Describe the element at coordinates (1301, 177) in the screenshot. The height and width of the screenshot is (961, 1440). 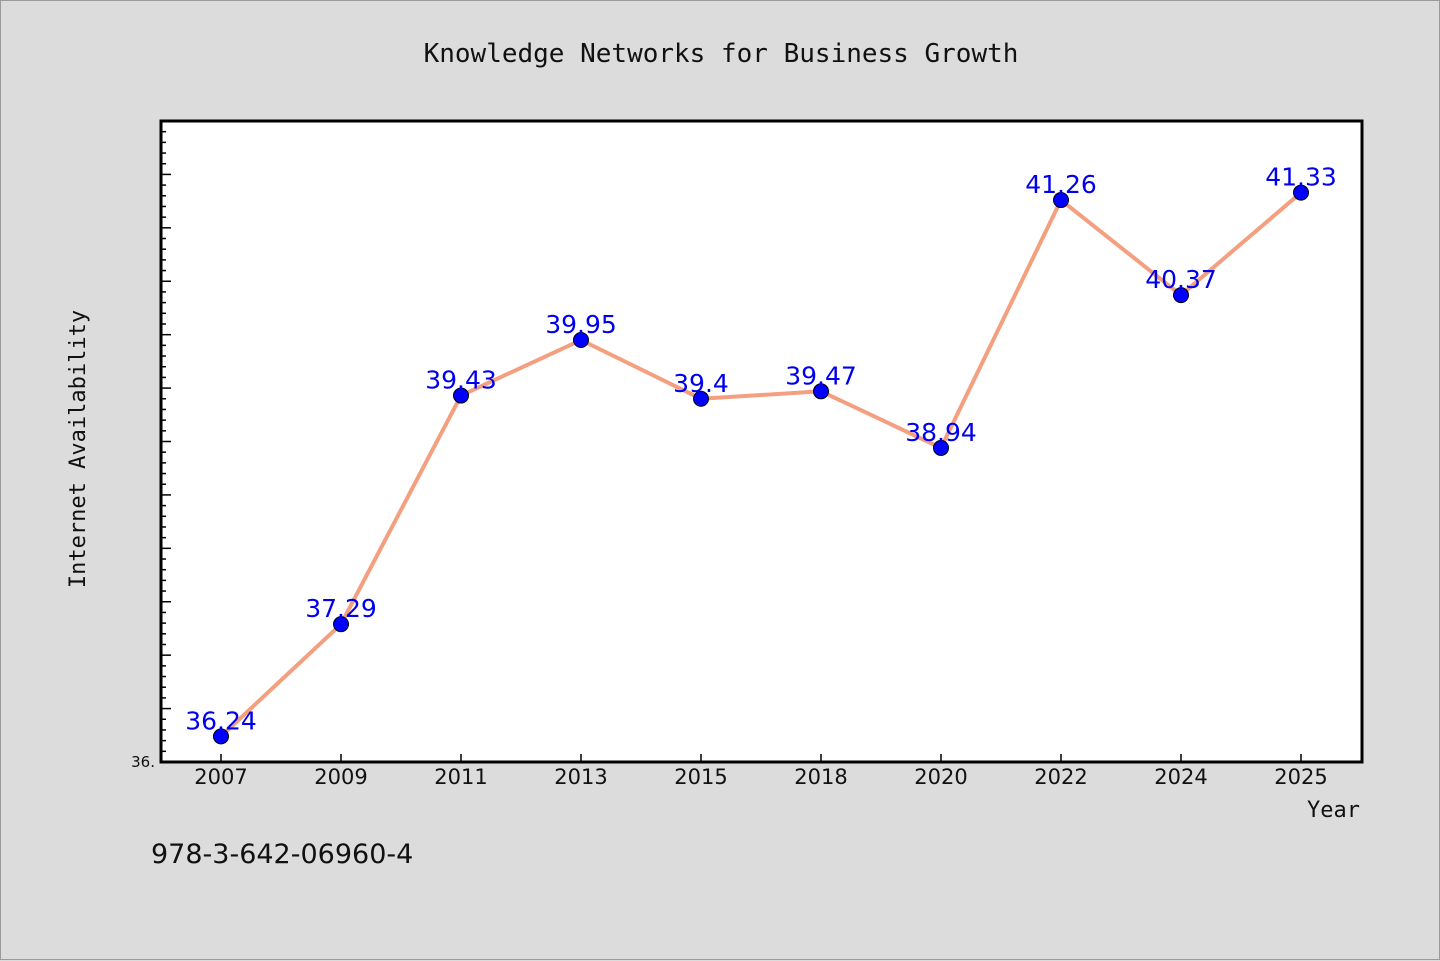
I see `data-label: 41.33` at that location.